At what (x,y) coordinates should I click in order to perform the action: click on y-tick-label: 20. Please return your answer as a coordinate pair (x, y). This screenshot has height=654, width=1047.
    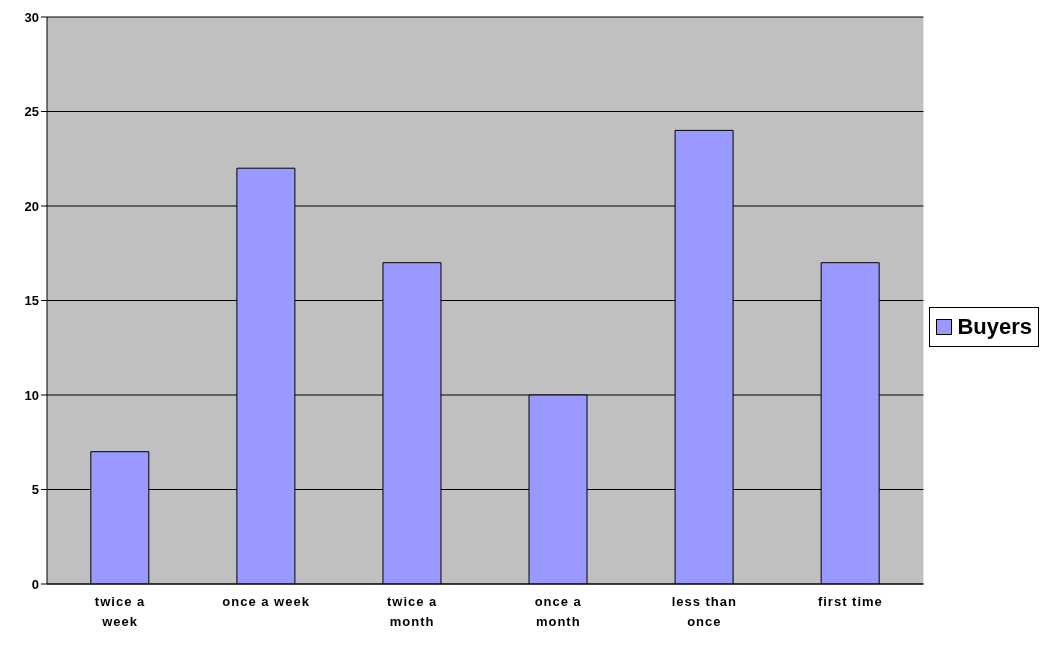
    Looking at the image, I should click on (31, 206).